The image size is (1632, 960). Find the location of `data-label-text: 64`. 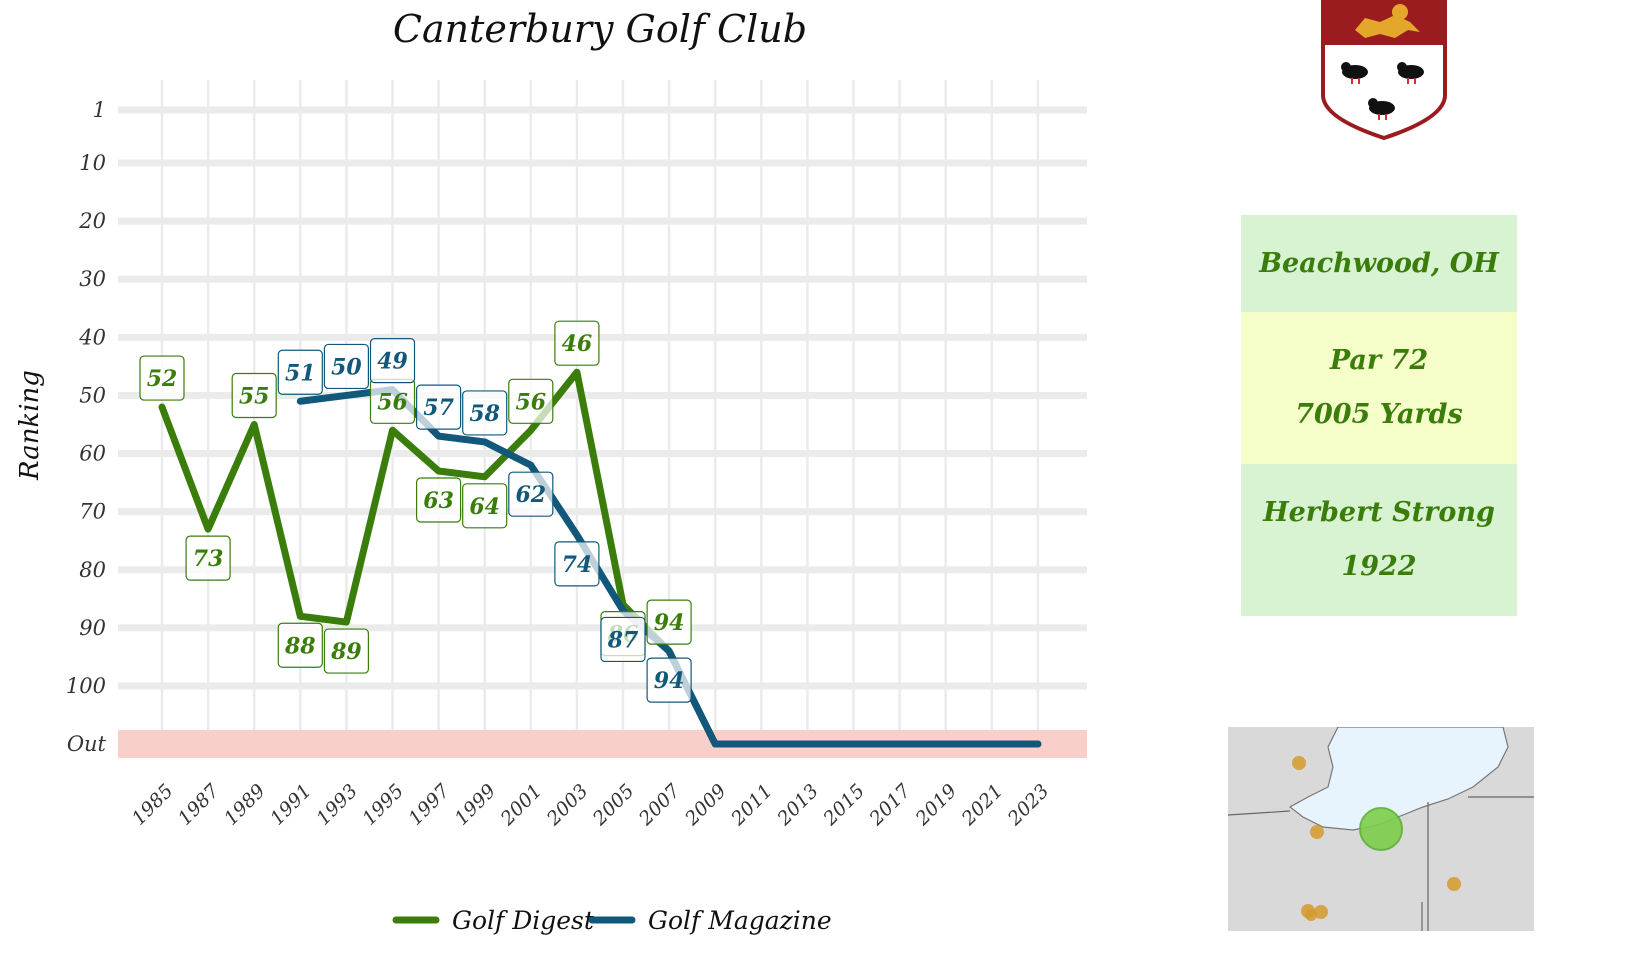

data-label-text: 64 is located at coordinates (484, 507).